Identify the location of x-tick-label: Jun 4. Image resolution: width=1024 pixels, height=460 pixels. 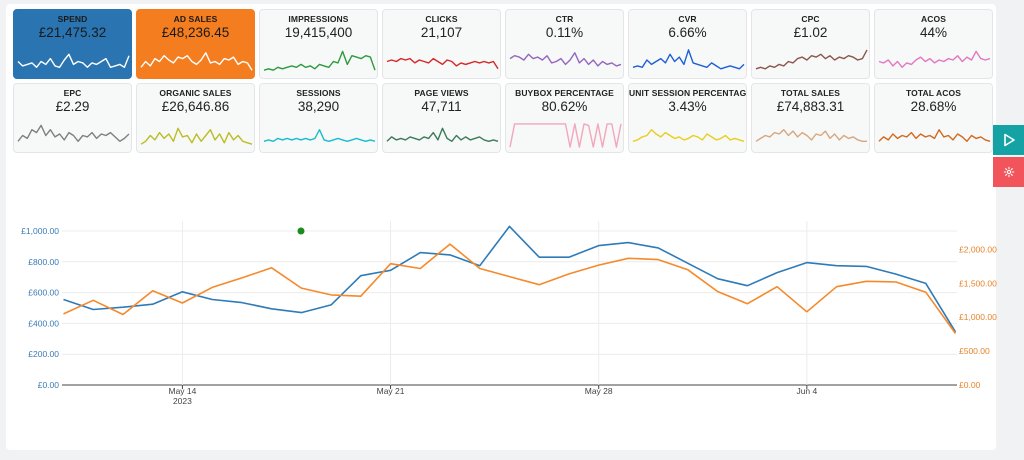
(806, 391).